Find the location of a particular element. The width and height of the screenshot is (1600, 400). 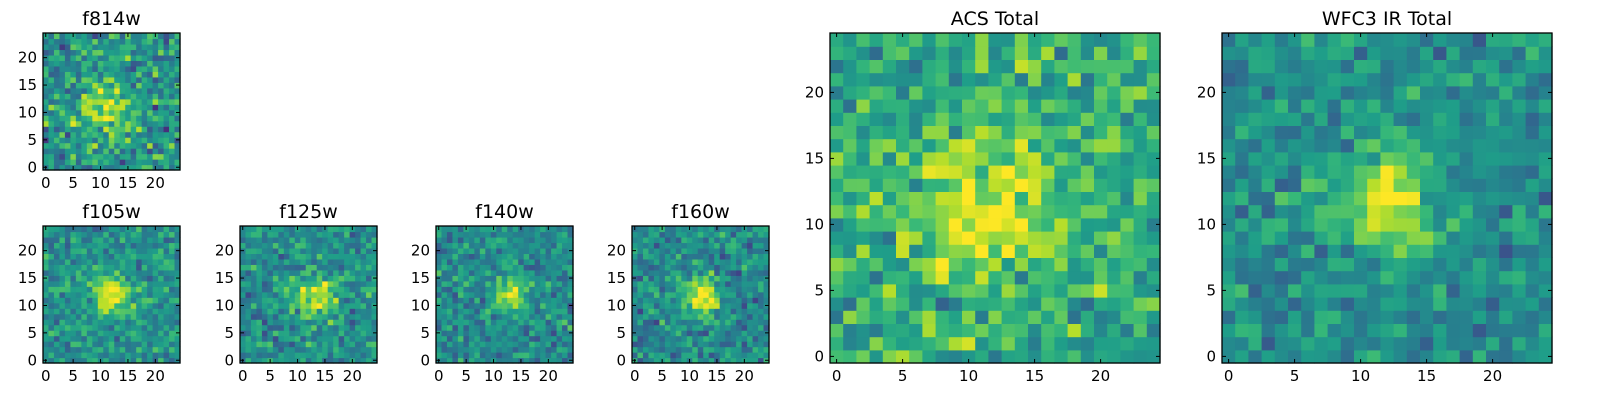

x-tick-label: 20 is located at coordinates (155, 376).